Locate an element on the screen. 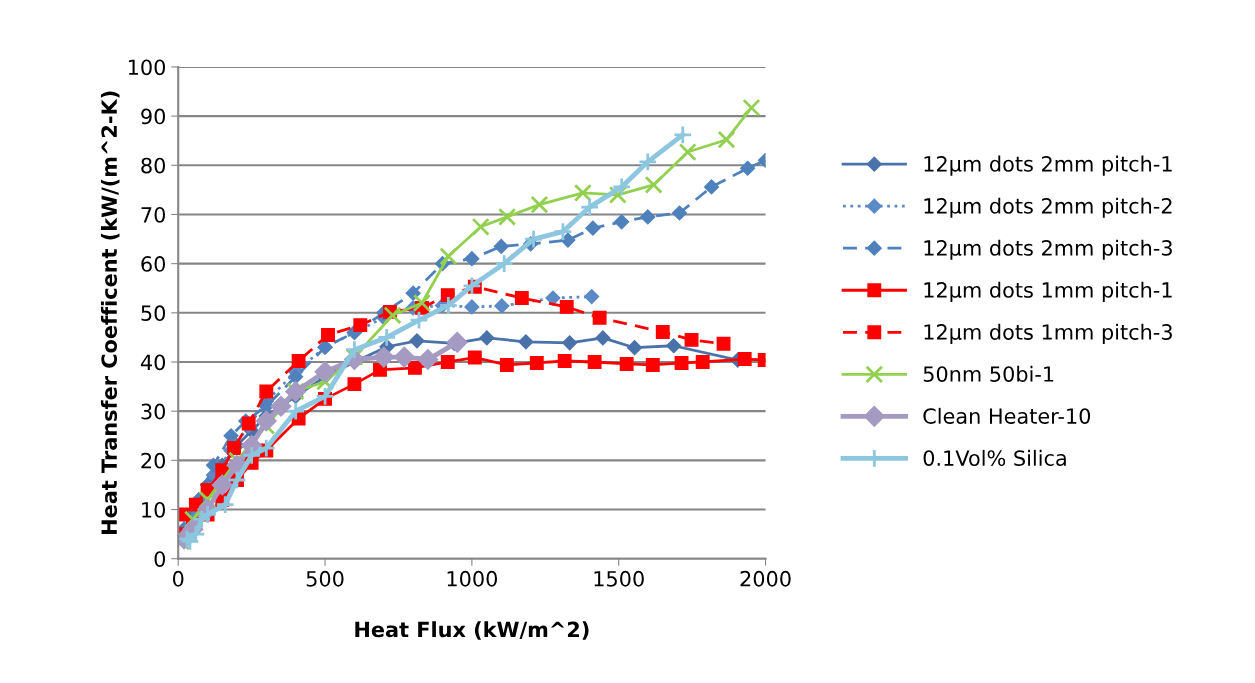 Image resolution: width=1255 pixels, height=683 pixels. legend-label: 12µm dots 1mm pitch-1 is located at coordinates (1048, 291).